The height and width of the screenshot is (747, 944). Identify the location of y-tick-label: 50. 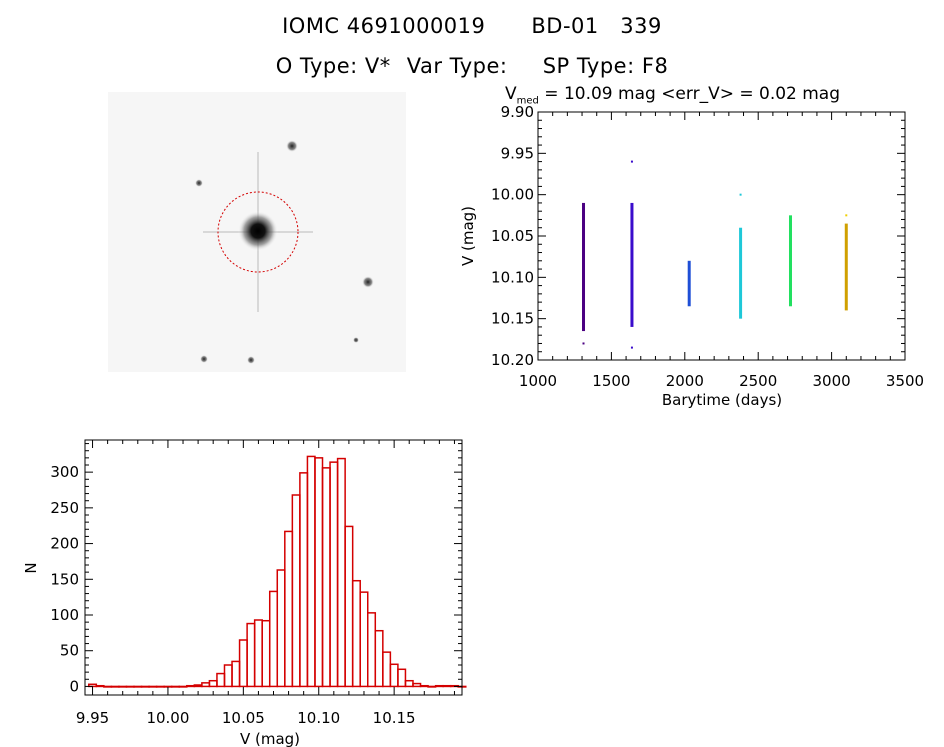
(69, 651).